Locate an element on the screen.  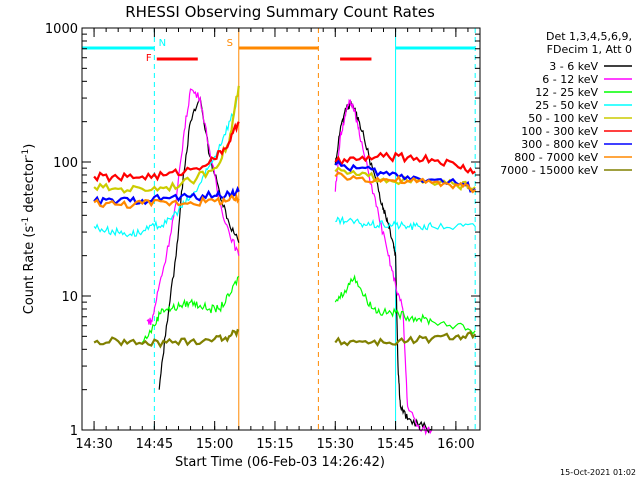
legend-entry-label-7: 800 - 7000 keV is located at coordinates (556, 157).